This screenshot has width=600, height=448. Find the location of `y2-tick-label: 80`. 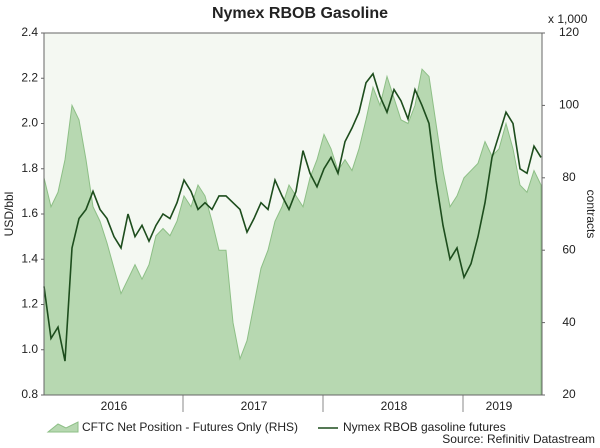

y2-tick-label: 80 is located at coordinates (569, 177).